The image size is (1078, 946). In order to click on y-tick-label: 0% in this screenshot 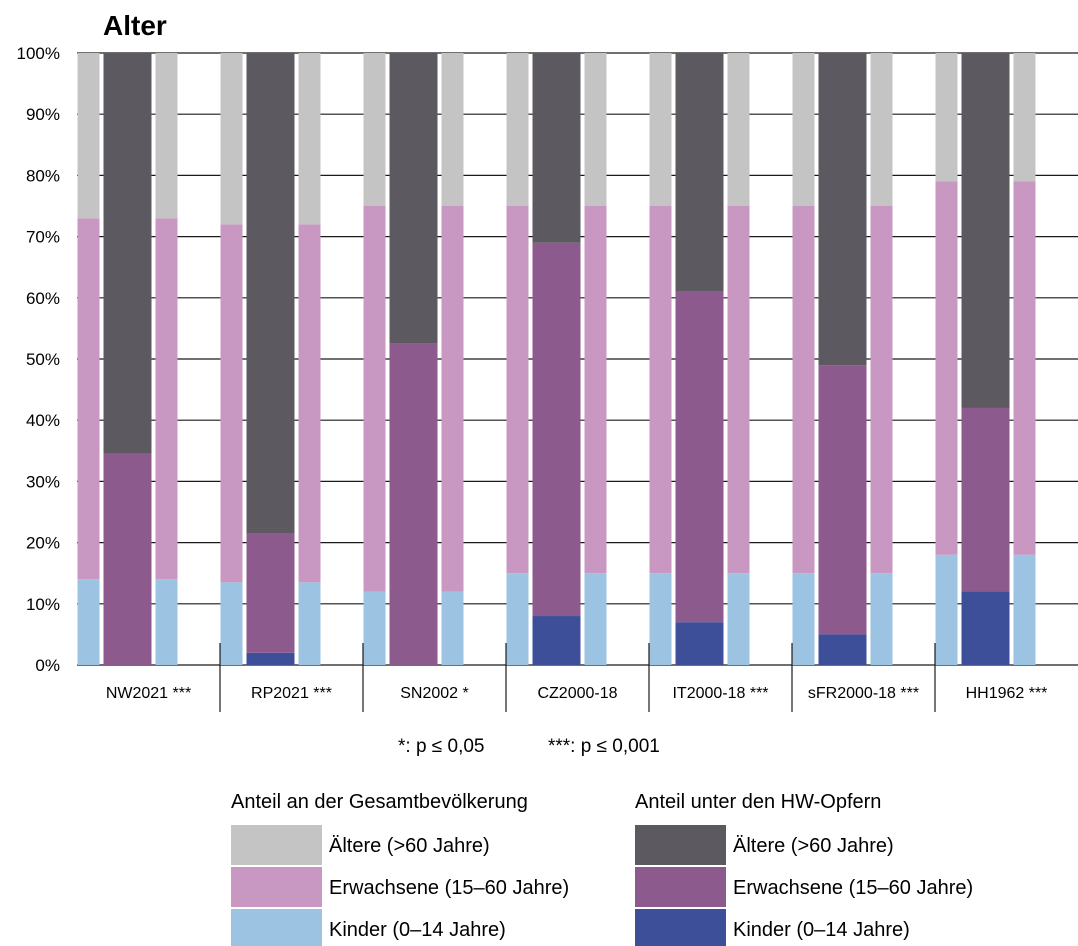, I will do `click(47, 665)`.